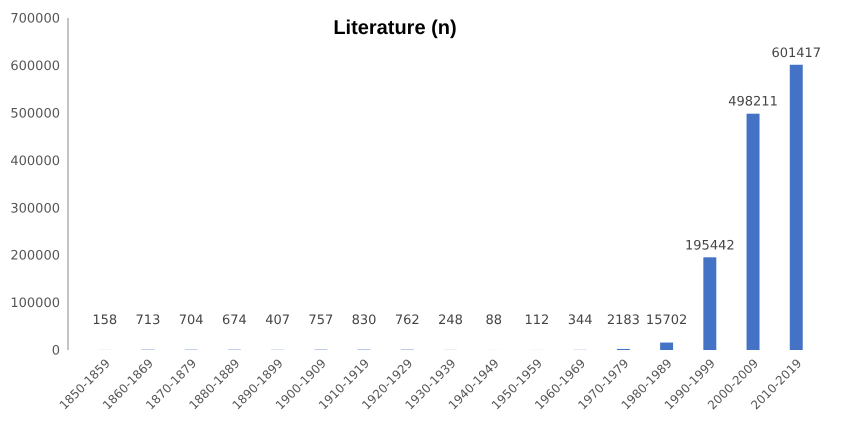 Image resolution: width=843 pixels, height=438 pixels. I want to click on y-tick-label: 600000, so click(35, 66).